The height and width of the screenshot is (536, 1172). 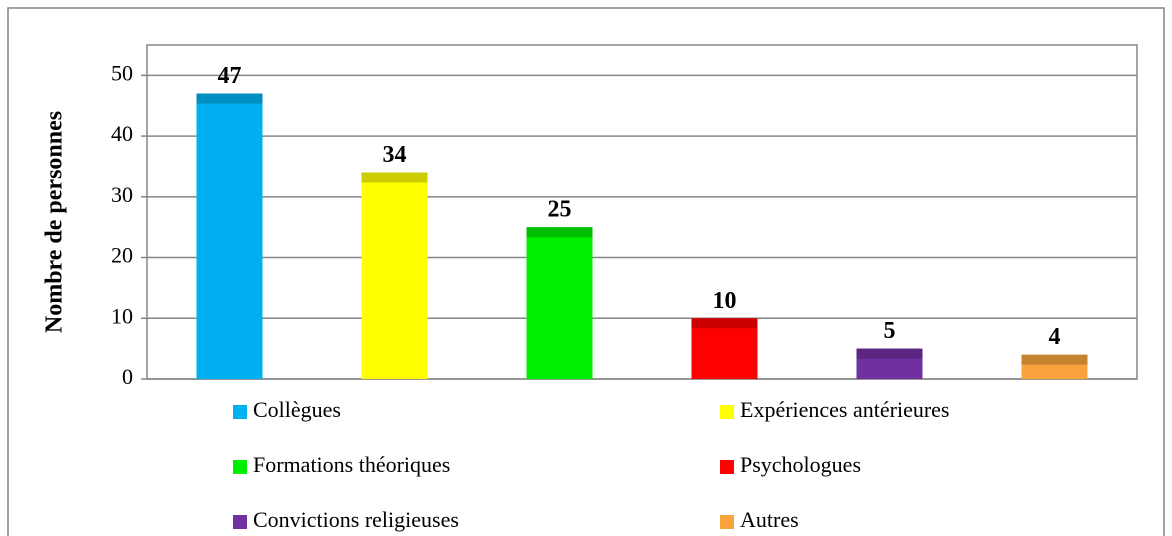 I want to click on y-tick-label: 0, so click(x=127, y=376).